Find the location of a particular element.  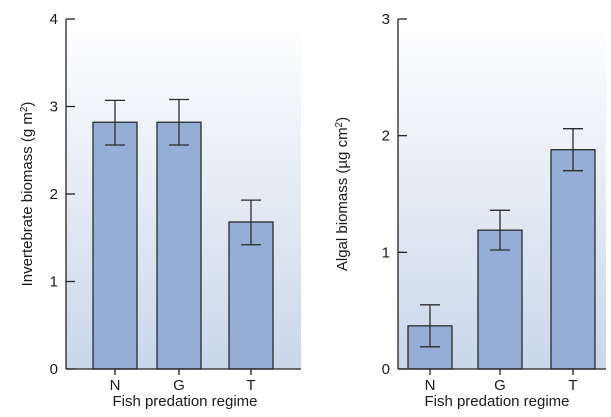

y-axis-title: Invertebrate biomass (g m2) is located at coordinates (28, 194).